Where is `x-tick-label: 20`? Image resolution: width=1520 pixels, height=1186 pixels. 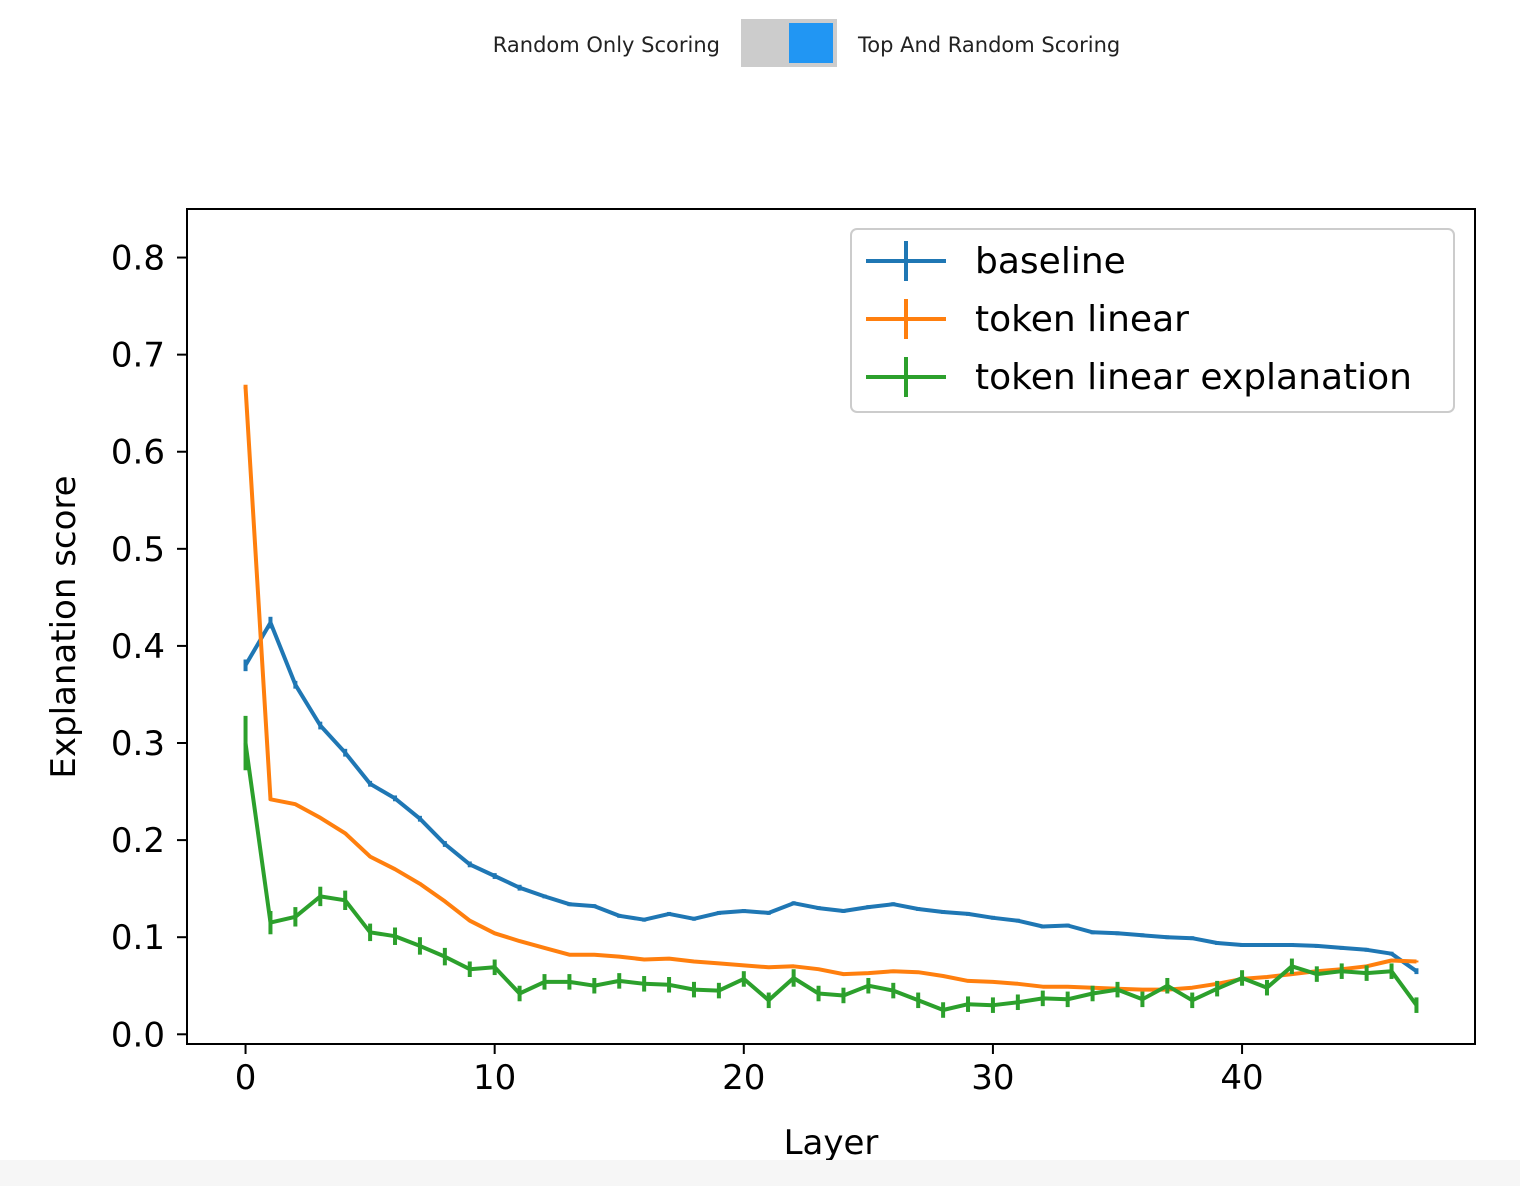
x-tick-label: 20 is located at coordinates (743, 1078).